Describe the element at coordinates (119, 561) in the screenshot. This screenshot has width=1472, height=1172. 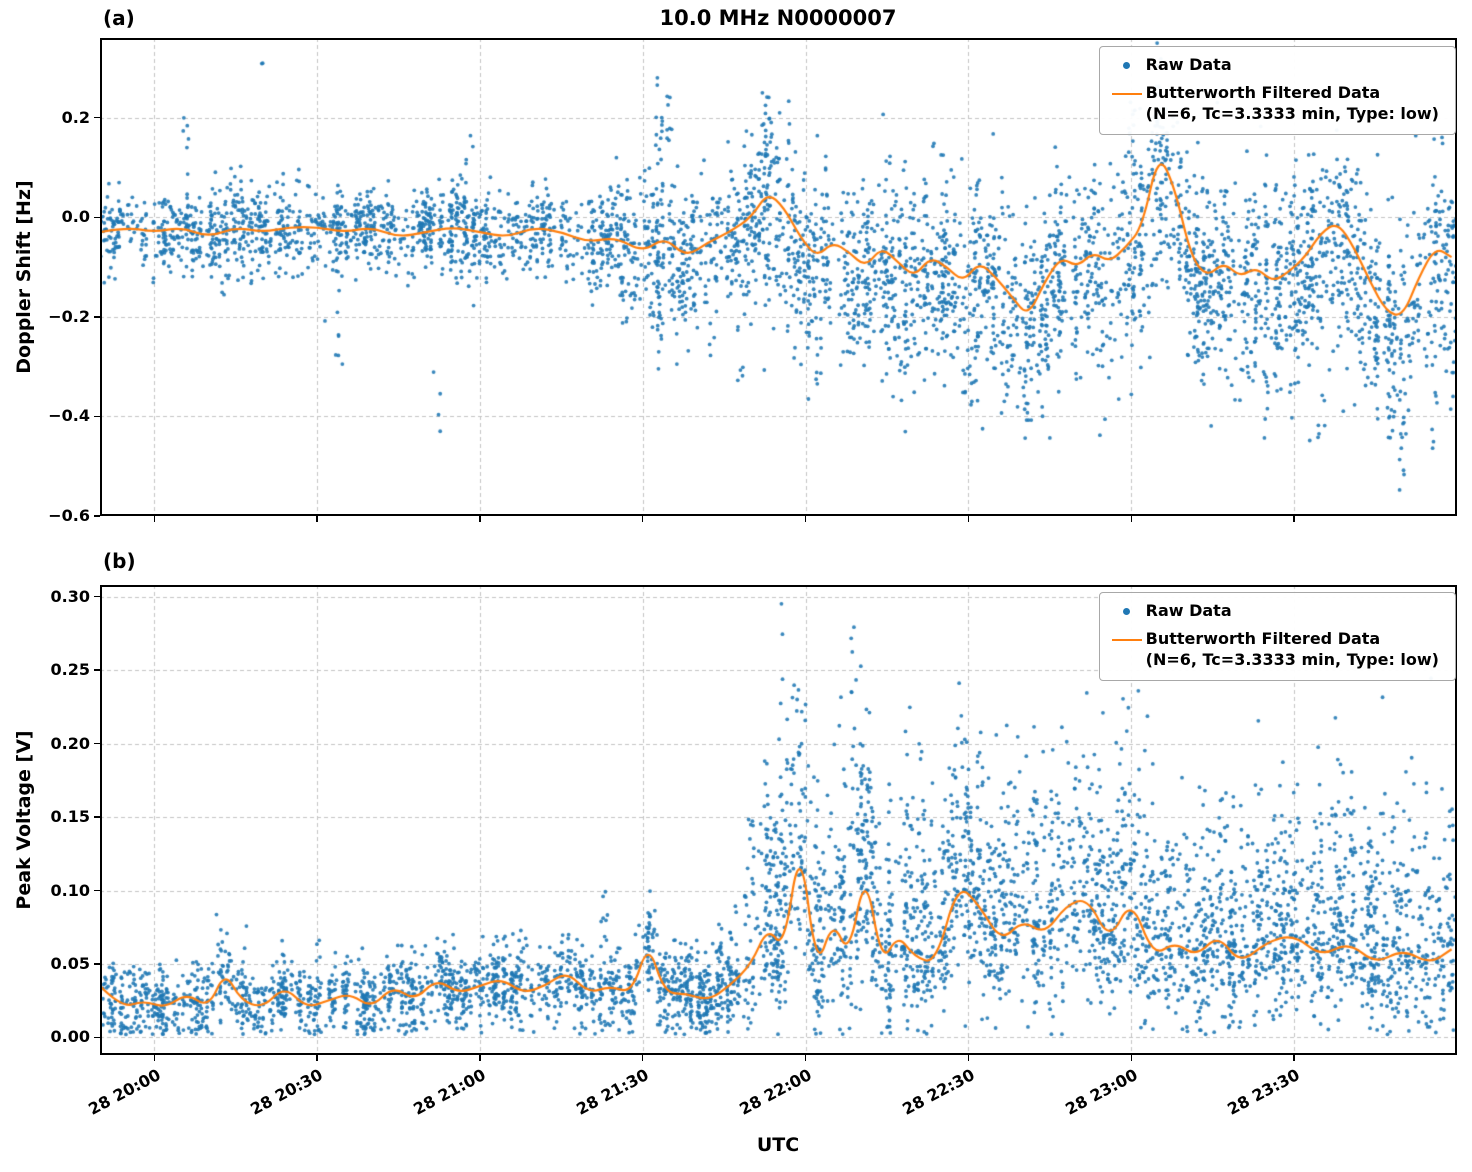
I see `panel-b-label: (b)` at that location.